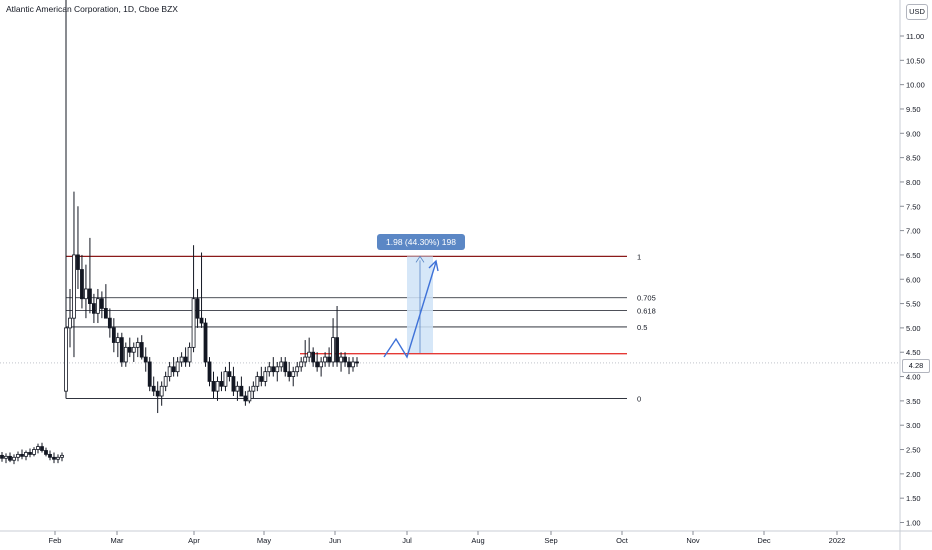 The image size is (932, 550). I want to click on price-tick-label: 8.50, so click(913, 158).